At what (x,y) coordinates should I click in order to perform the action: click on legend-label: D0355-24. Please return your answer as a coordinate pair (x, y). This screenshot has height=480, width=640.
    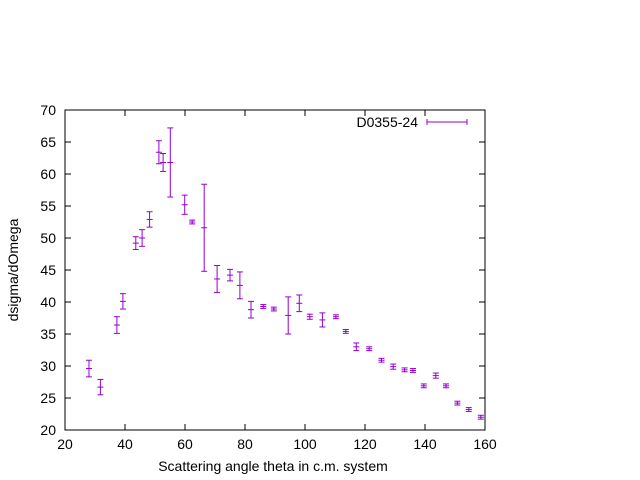
    Looking at the image, I should click on (388, 122).